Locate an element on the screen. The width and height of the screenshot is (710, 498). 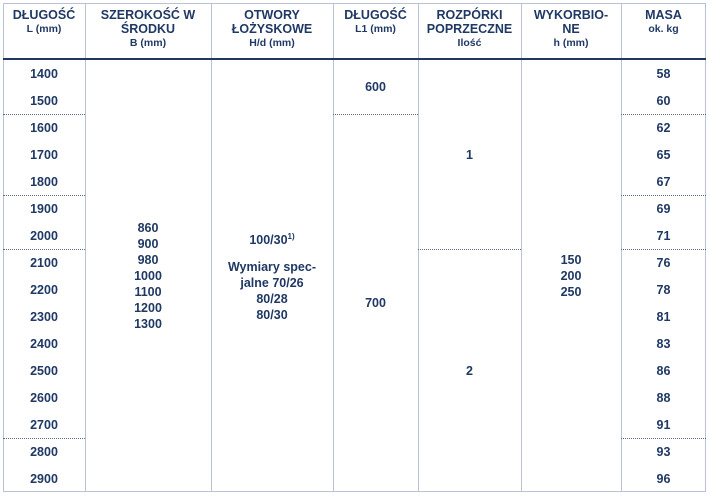
crossbar-value: 2 is located at coordinates (469, 370).